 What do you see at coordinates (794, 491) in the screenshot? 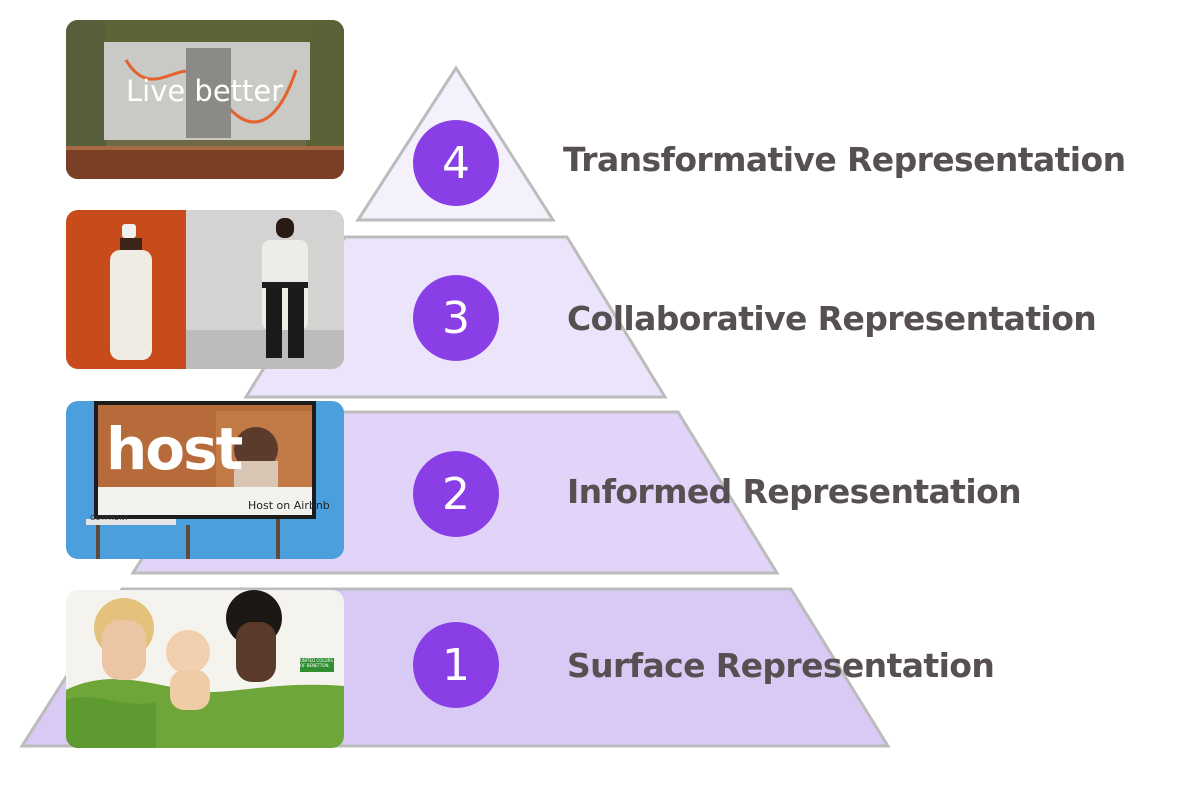
I see `tier-2-label: Informed Representation` at bounding box center [794, 491].